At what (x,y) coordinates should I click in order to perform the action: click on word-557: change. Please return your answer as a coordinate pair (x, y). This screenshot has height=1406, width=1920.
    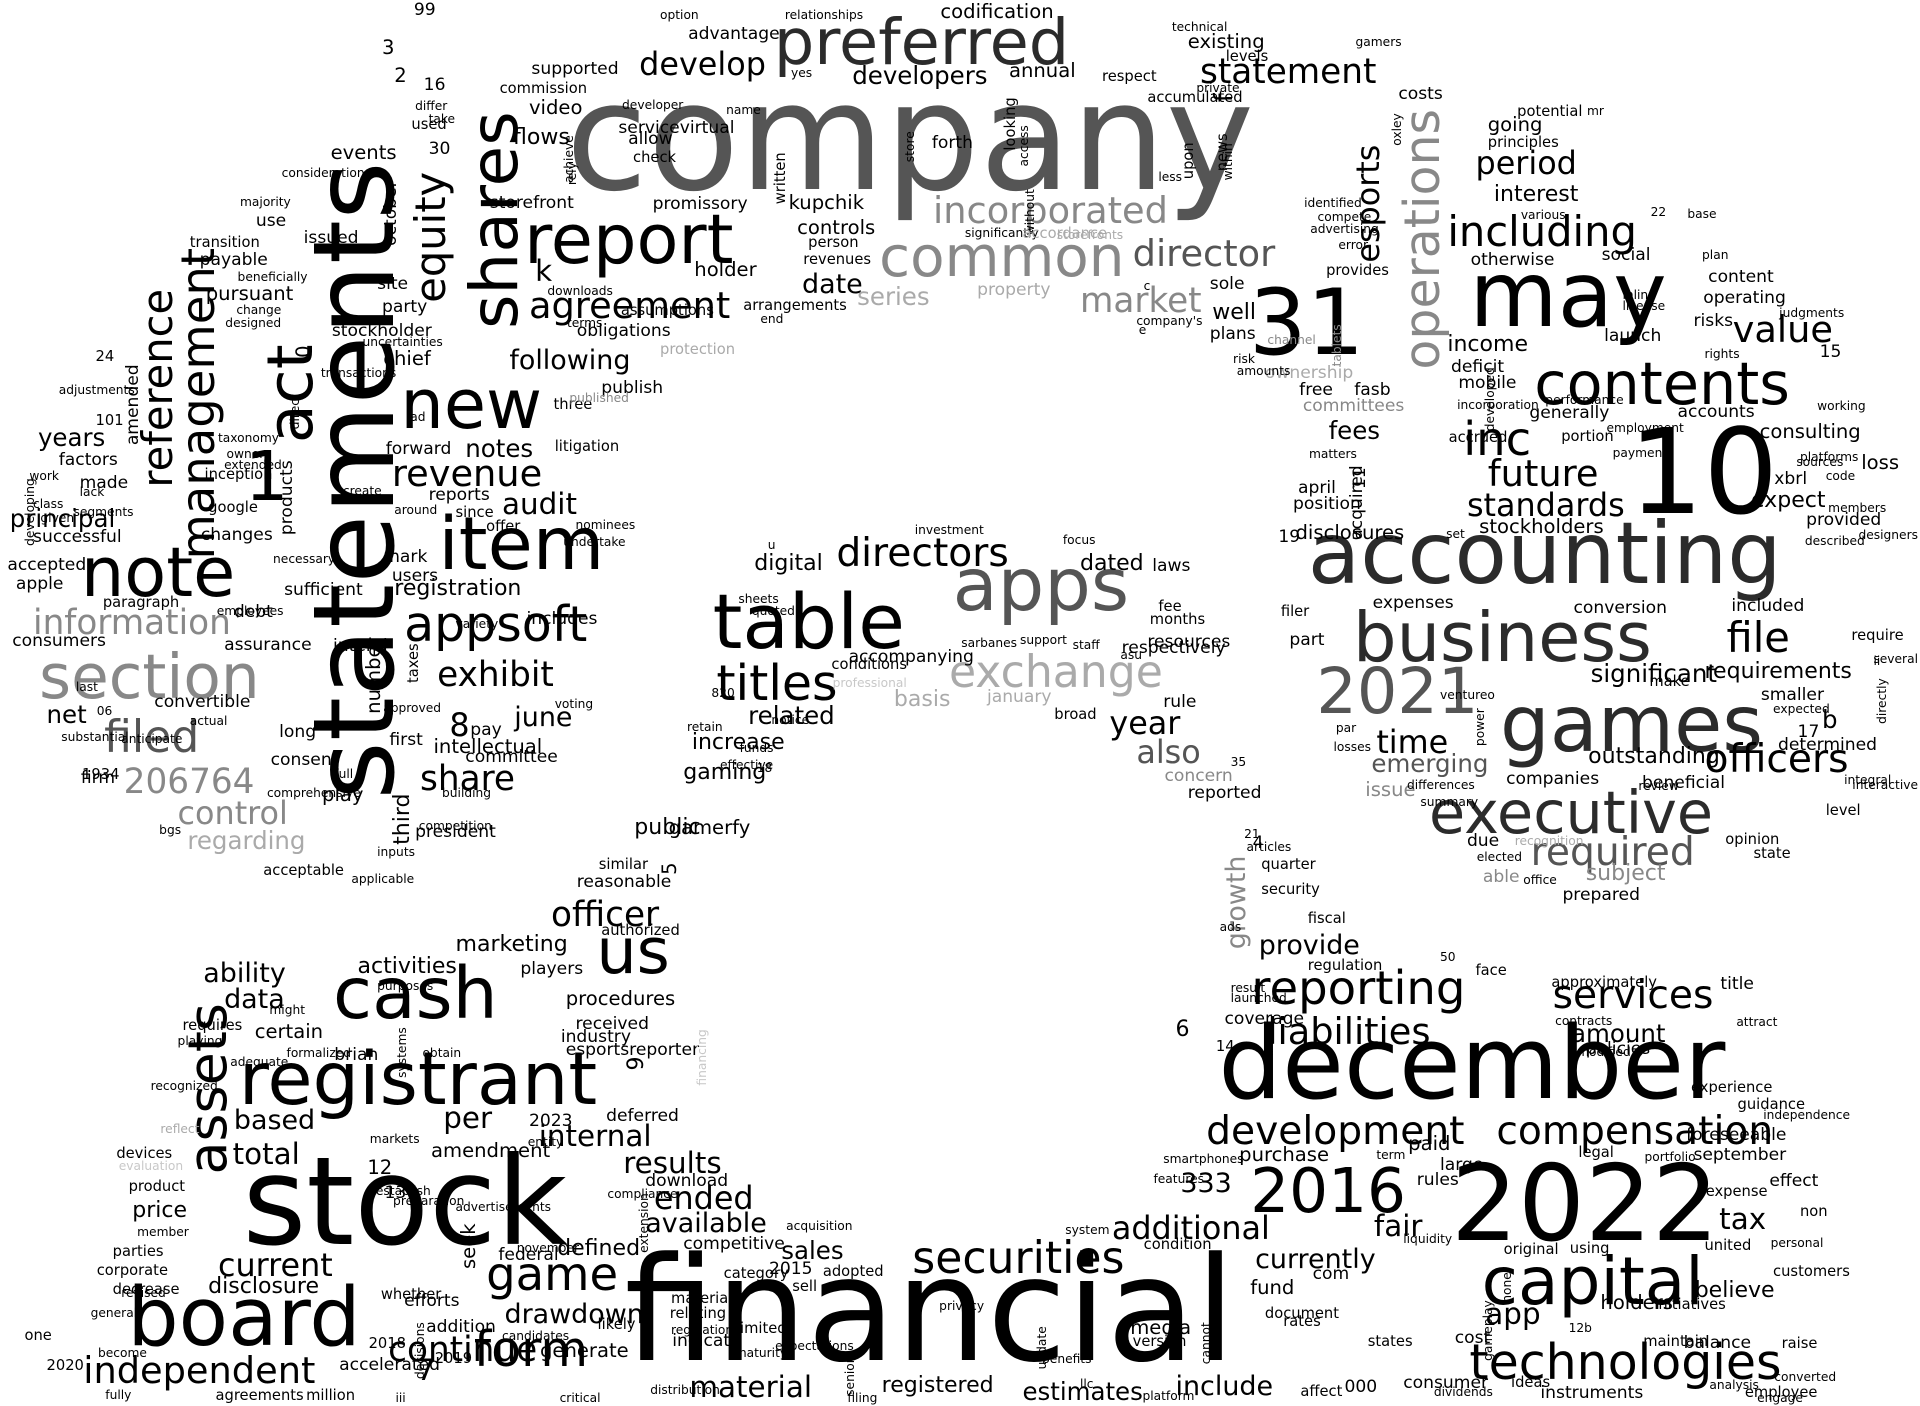
    Looking at the image, I should click on (259, 309).